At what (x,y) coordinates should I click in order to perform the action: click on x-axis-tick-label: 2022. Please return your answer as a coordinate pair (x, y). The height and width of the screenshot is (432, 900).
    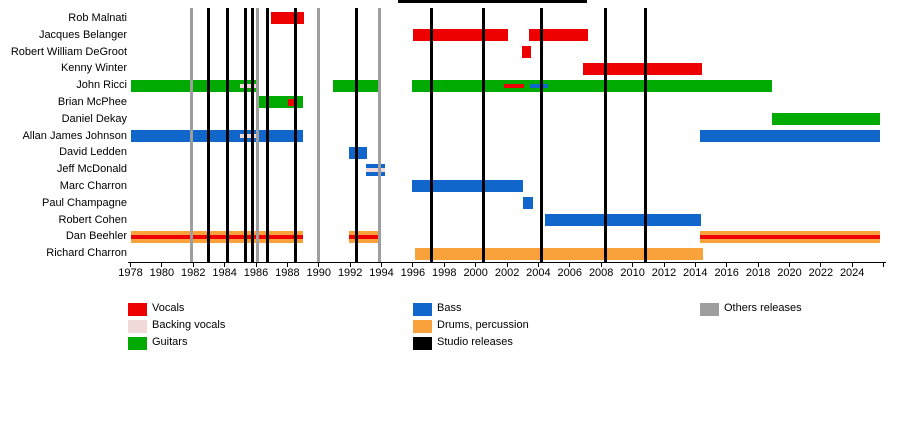
    Looking at the image, I should click on (821, 273).